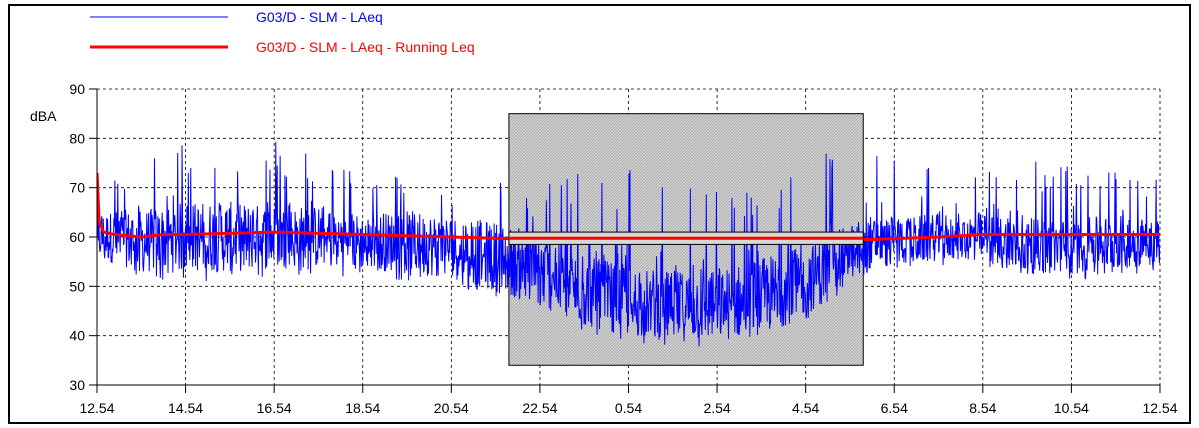 This screenshot has height=428, width=1199. Describe the element at coordinates (77, 385) in the screenshot. I see `y-tick-label: 30` at that location.